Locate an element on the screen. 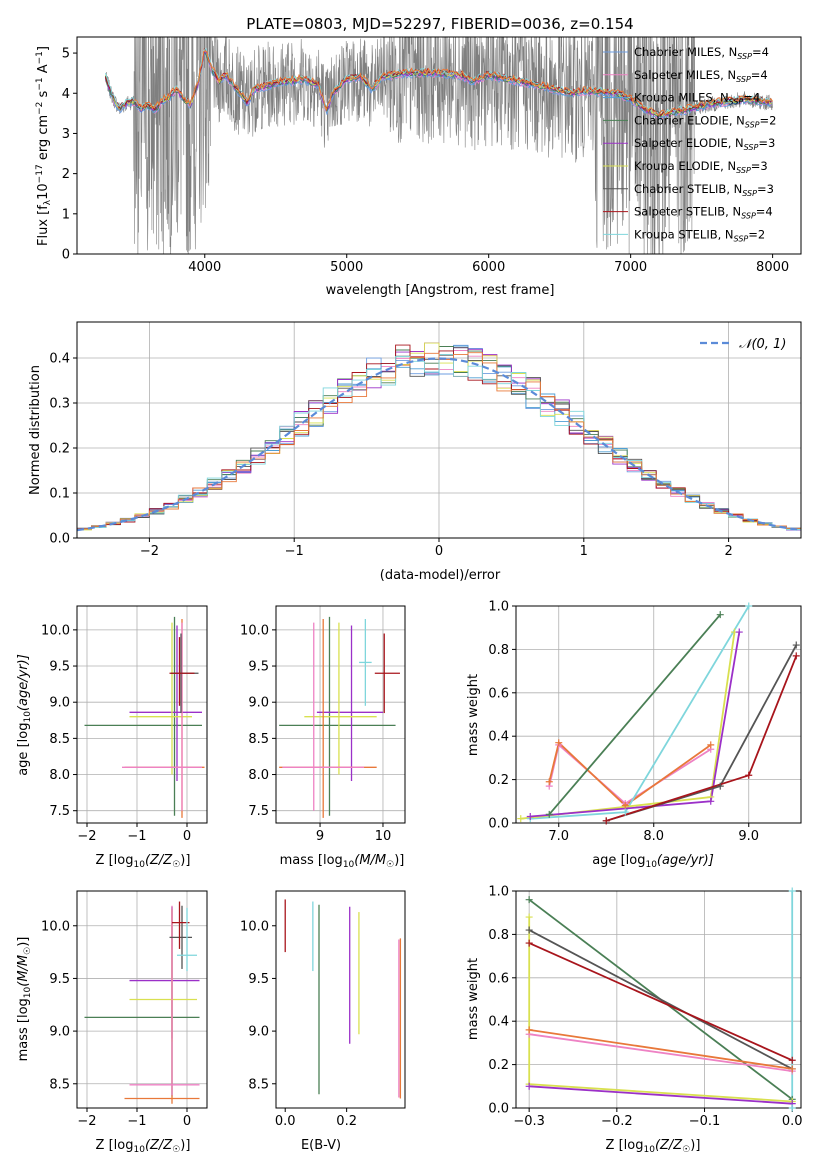 The height and width of the screenshot is (1170, 819). legend-label: Salpeter MILES, NSSP=4 is located at coordinates (701, 76).